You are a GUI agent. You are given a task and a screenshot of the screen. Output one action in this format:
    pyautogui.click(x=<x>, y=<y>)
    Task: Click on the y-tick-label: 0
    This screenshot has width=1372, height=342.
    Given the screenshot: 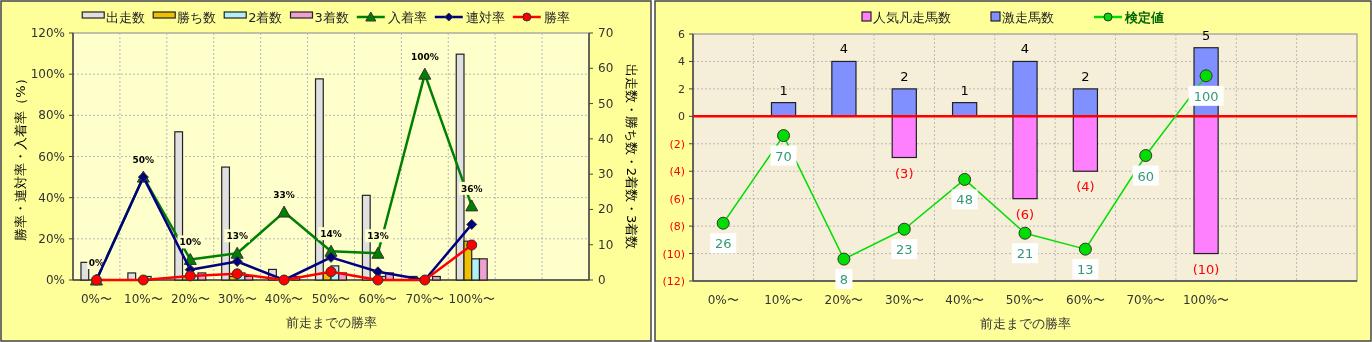 What is the action you would take?
    pyautogui.click(x=681, y=117)
    